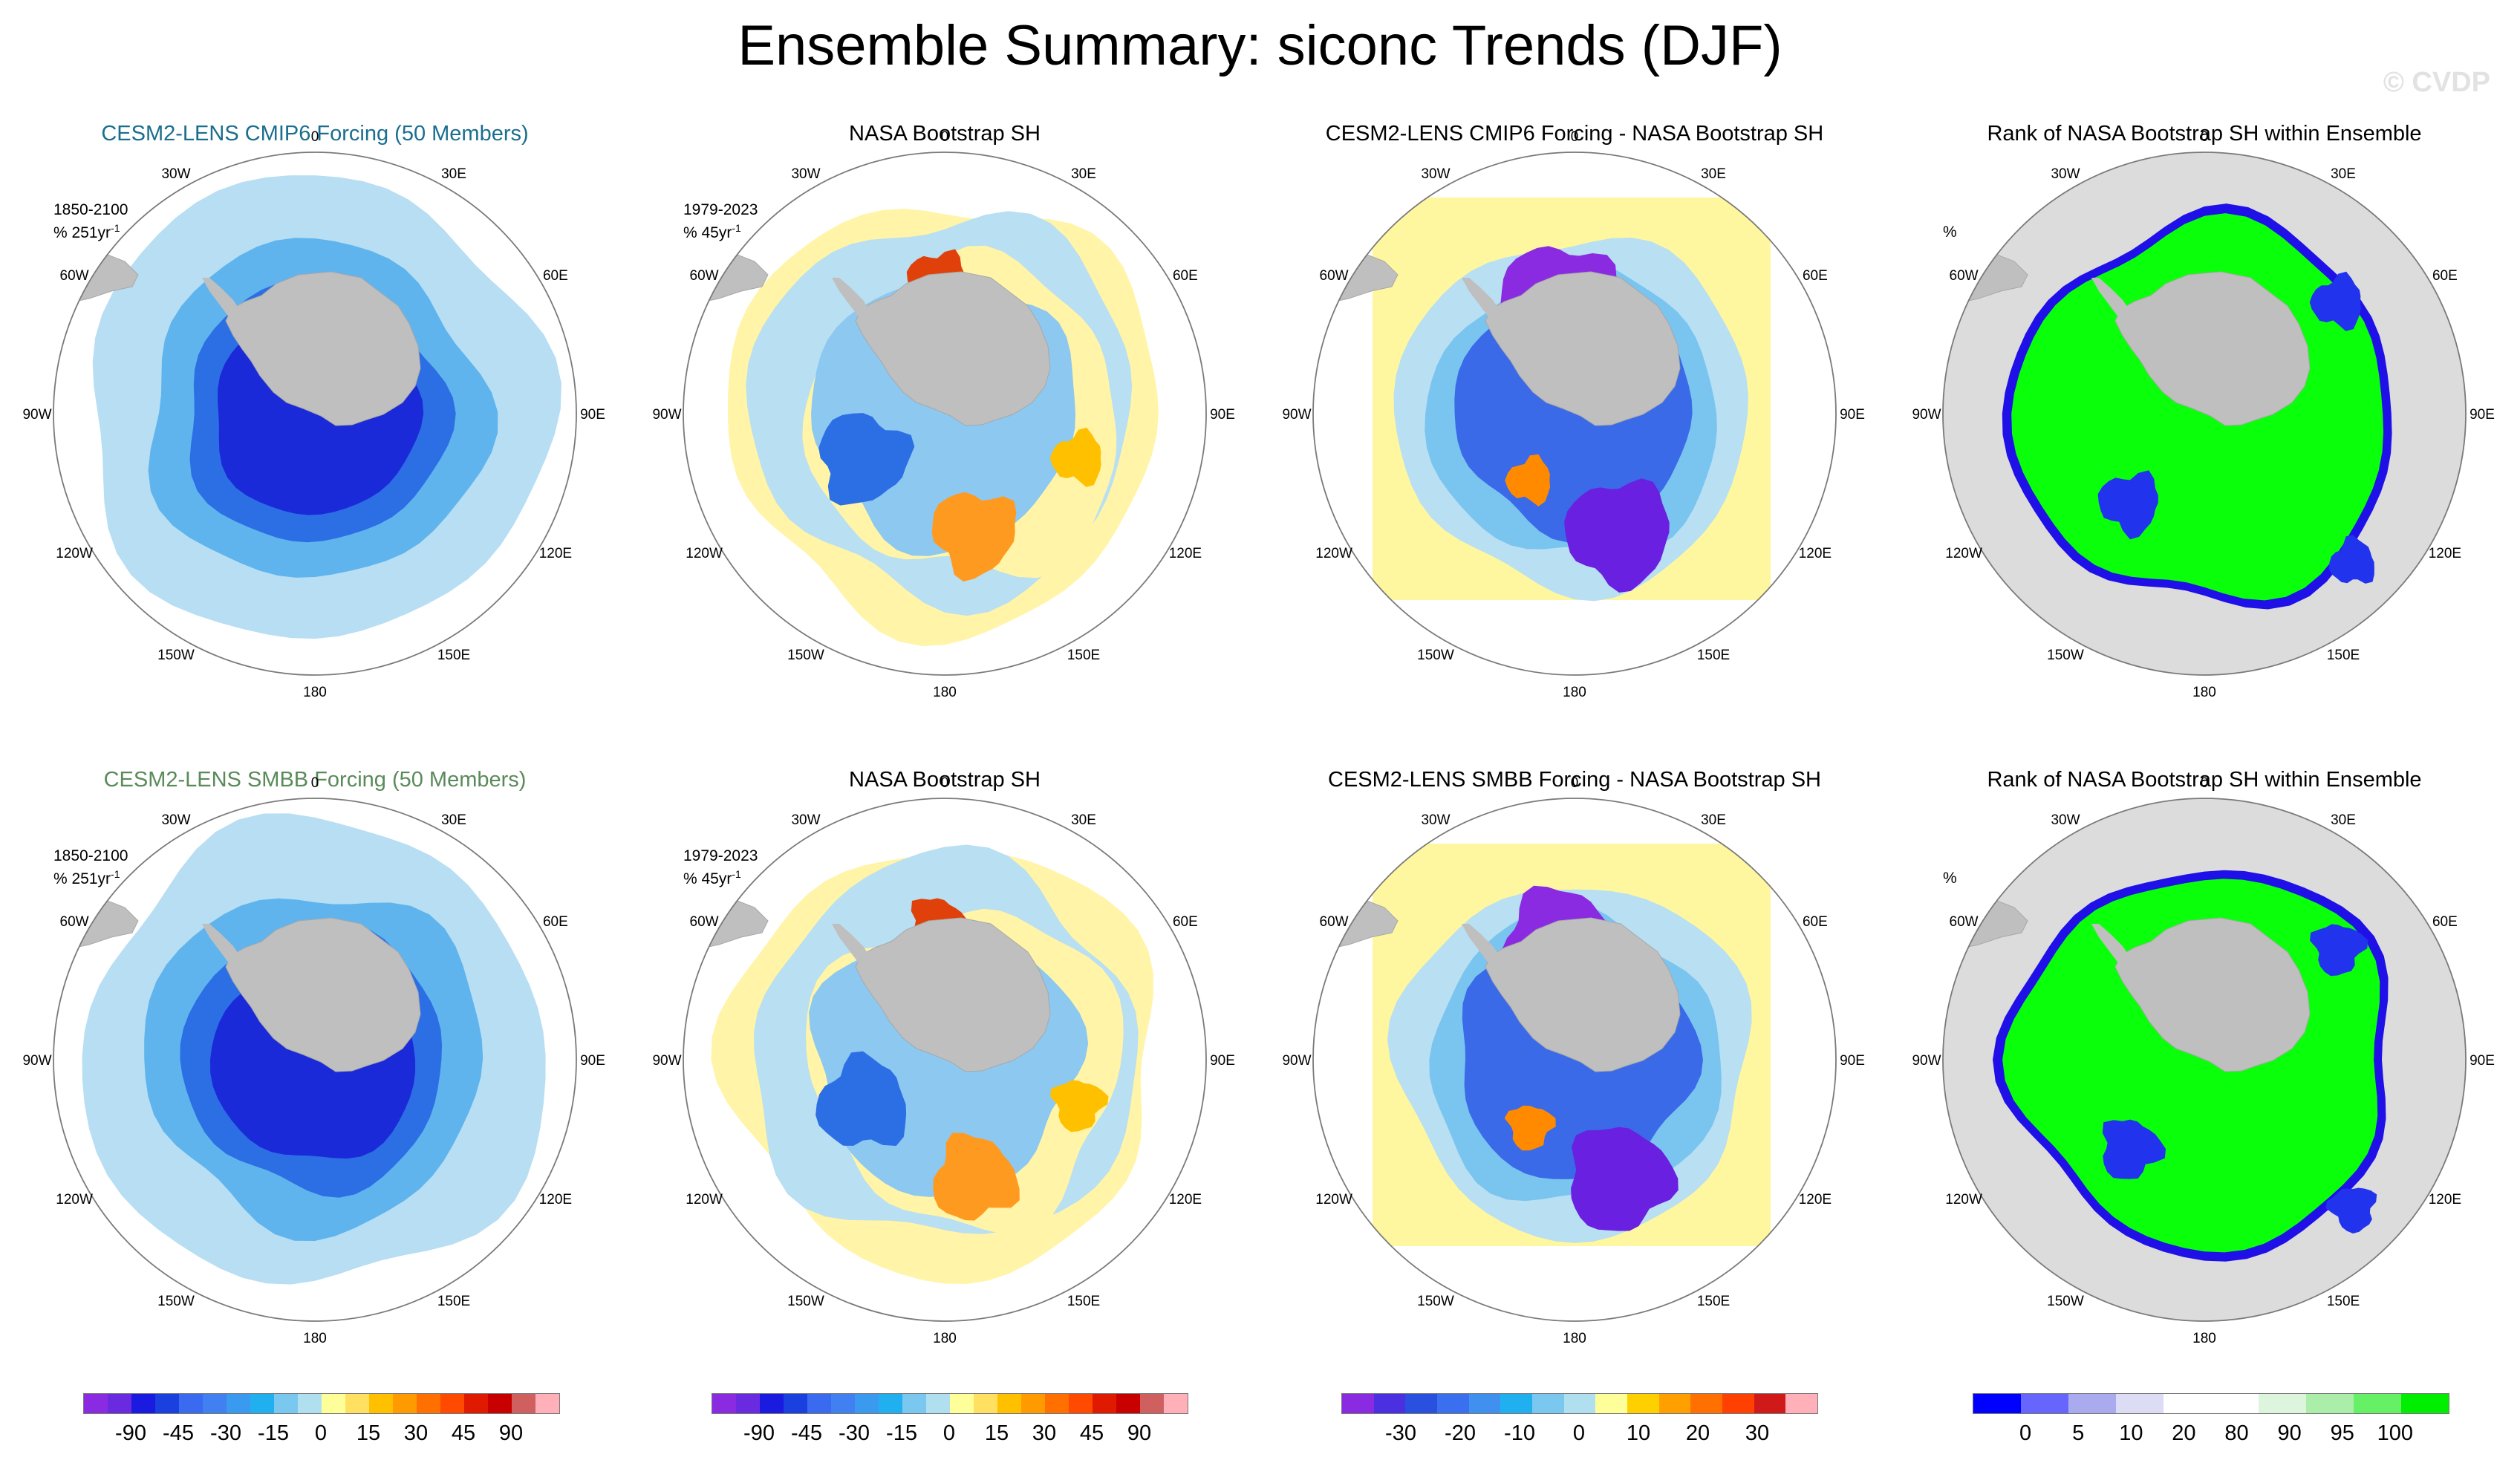 The width and height of the screenshot is (2520, 1460). Describe the element at coordinates (2237, 1433) in the screenshot. I see `colorbar-tick-label: 80` at that location.